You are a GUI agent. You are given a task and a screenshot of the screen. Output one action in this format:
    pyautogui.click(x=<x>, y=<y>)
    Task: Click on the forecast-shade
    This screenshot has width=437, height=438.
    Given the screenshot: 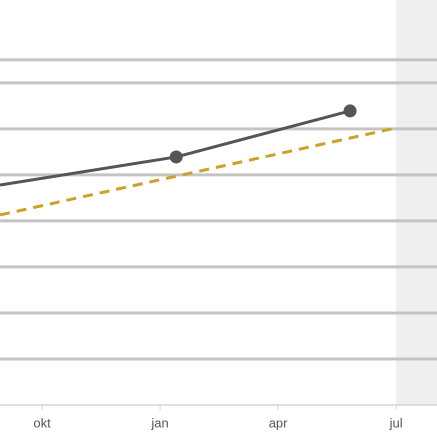 What is the action you would take?
    pyautogui.click(x=416, y=202)
    